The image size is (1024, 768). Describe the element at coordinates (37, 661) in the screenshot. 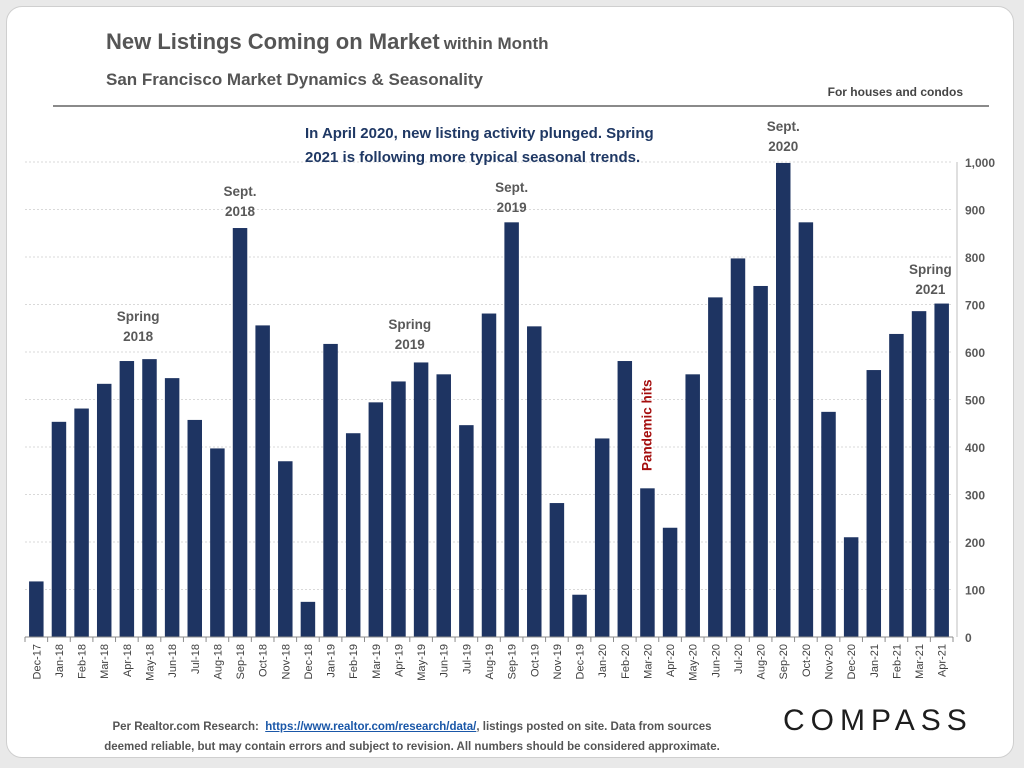

I see `x-tick-label: Dec-17` at that location.